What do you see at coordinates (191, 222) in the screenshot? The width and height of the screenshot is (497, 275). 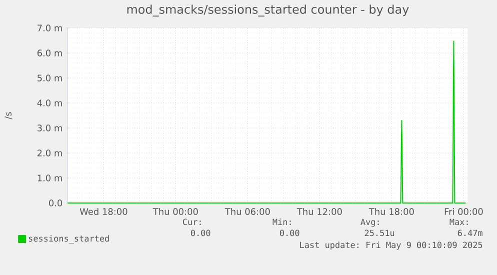 I see `text: Cur:` at bounding box center [191, 222].